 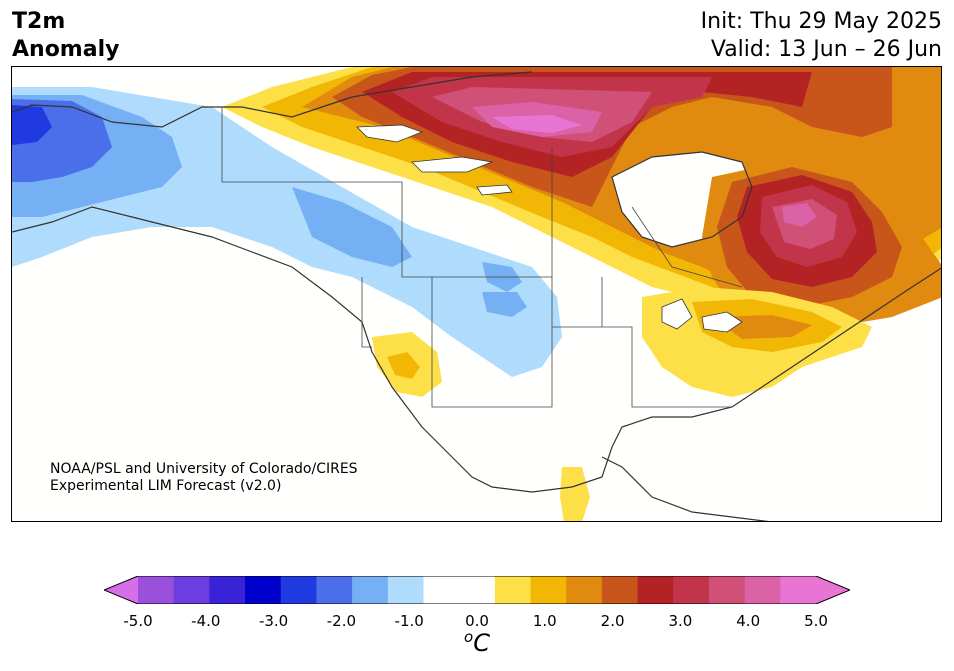 What do you see at coordinates (821, 21) in the screenshot?
I see `init-date: Init: Thu 29 May 2025` at bounding box center [821, 21].